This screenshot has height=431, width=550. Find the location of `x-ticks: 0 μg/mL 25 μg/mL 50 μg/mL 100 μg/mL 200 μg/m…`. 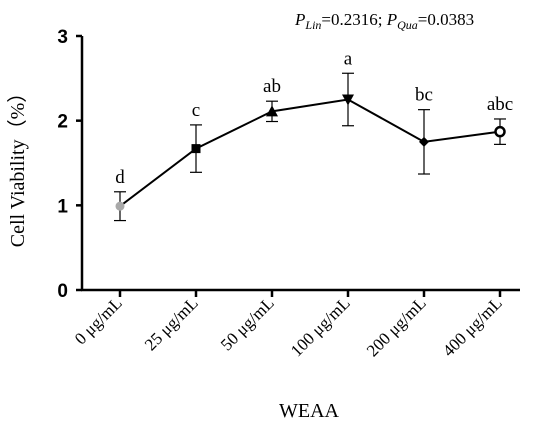

x-ticks: 0 μg/mL 25 μg/mL 50 μg/mL 100 μg/mL 200 μg/m… is located at coordinates (288, 325).